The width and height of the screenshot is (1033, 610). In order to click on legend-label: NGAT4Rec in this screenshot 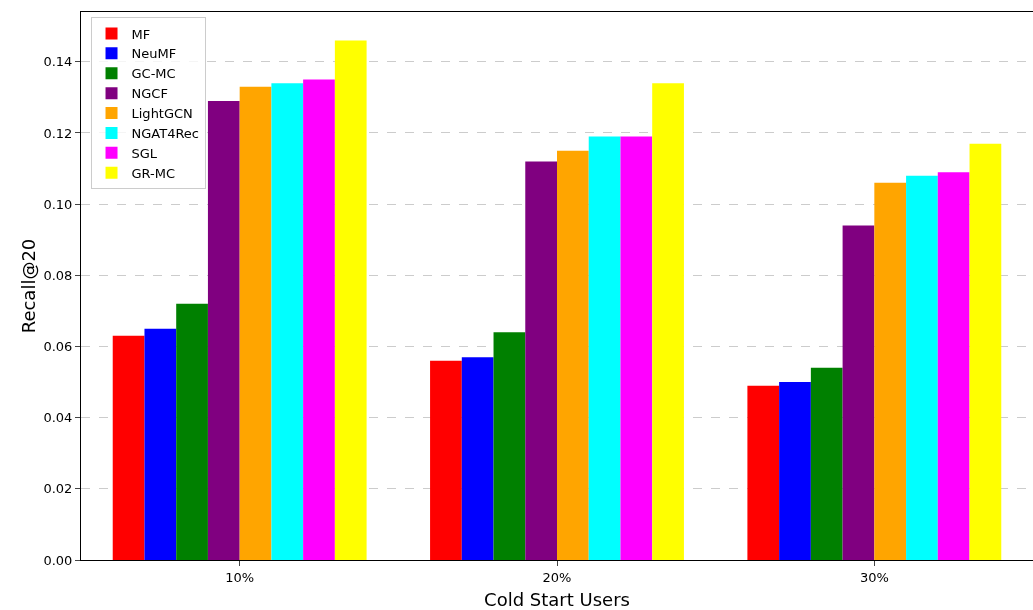, I will do `click(165, 133)`.